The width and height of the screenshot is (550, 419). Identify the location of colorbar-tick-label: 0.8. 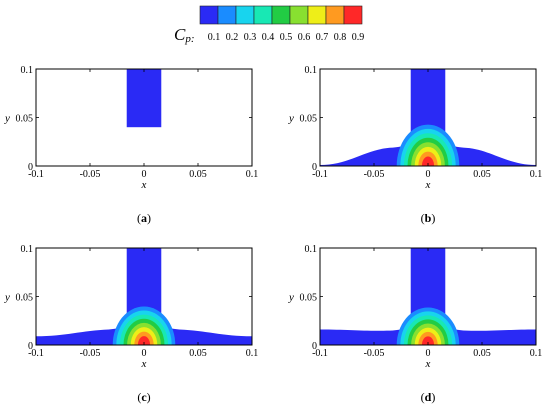
(340, 37).